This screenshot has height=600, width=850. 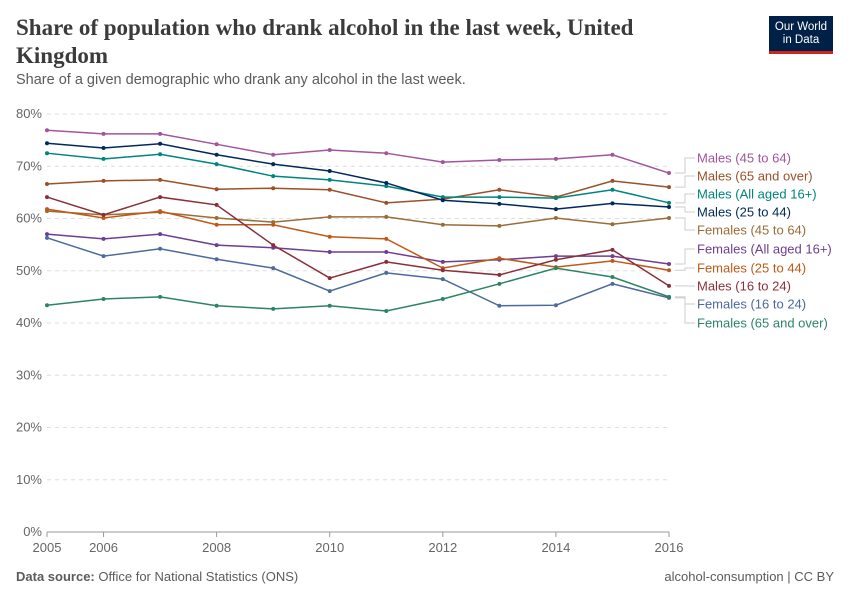 What do you see at coordinates (744, 158) in the screenshot?
I see `series-label: Males (45 to 64)` at bounding box center [744, 158].